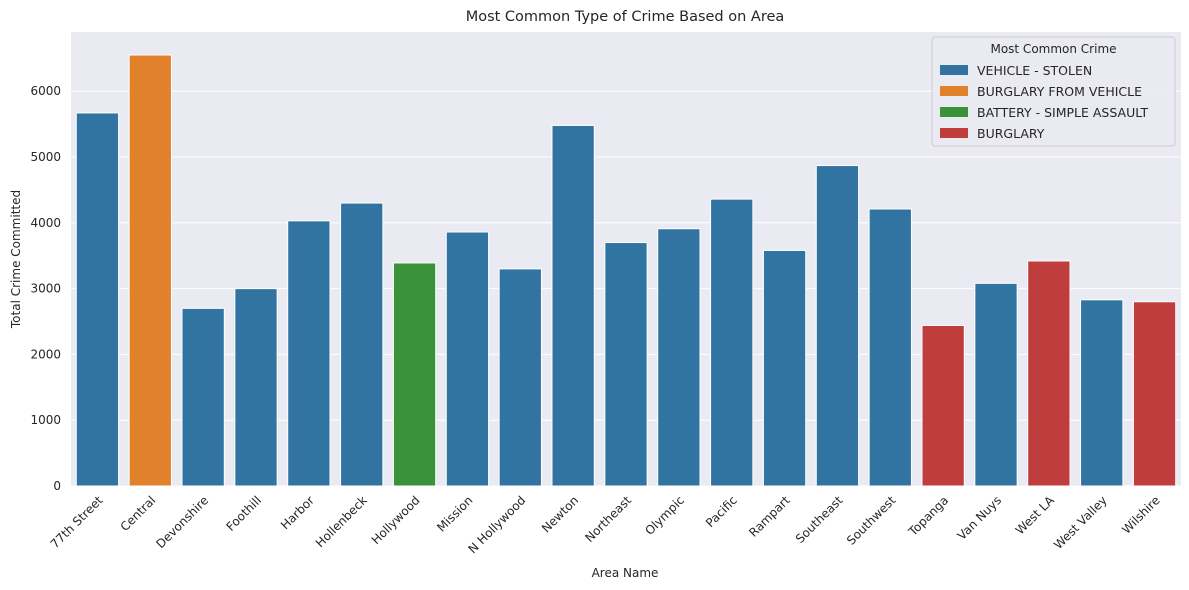 The height and width of the screenshot is (590, 1189). Describe the element at coordinates (721, 511) in the screenshot. I see `x-tick-label: Pacific` at that location.